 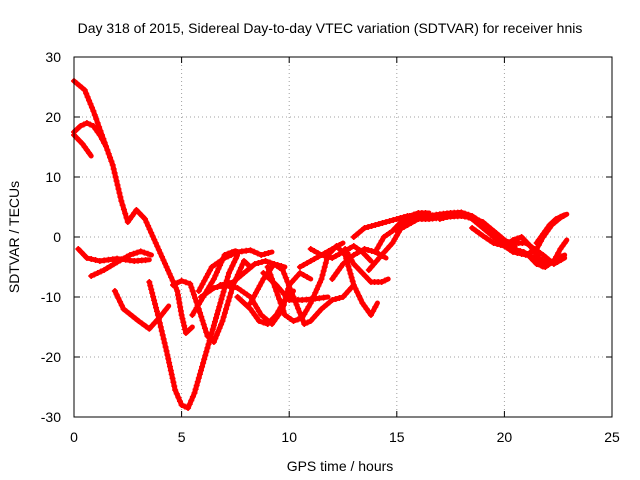 I want to click on x-tick-label: 10, so click(x=289, y=437).